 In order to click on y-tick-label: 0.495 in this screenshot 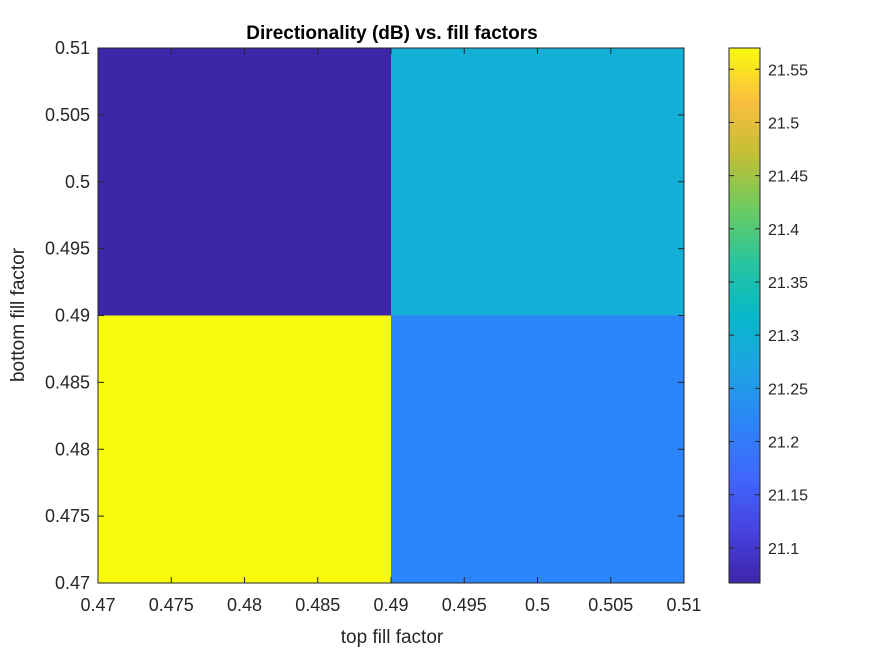, I will do `click(67, 249)`.